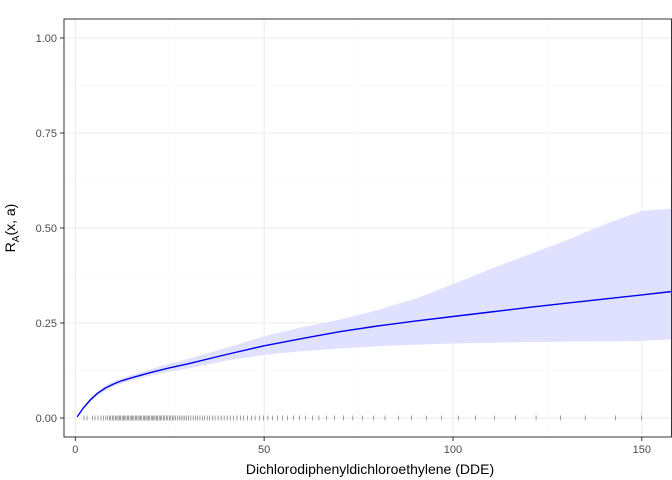  I want to click on x-tick-label: 50, so click(264, 450).